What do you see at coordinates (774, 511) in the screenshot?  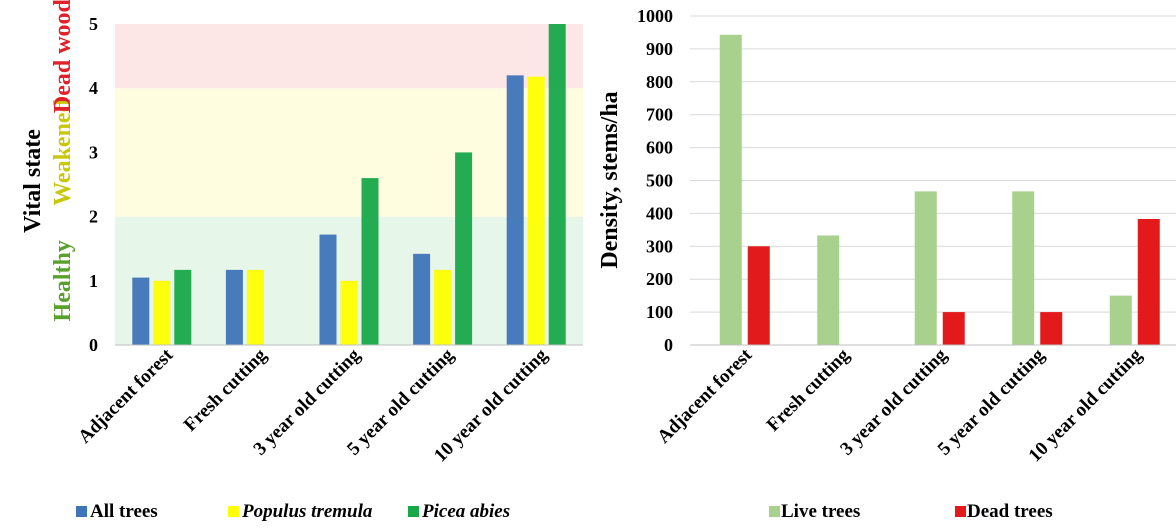 I see `legend-swatch-live-trees` at bounding box center [774, 511].